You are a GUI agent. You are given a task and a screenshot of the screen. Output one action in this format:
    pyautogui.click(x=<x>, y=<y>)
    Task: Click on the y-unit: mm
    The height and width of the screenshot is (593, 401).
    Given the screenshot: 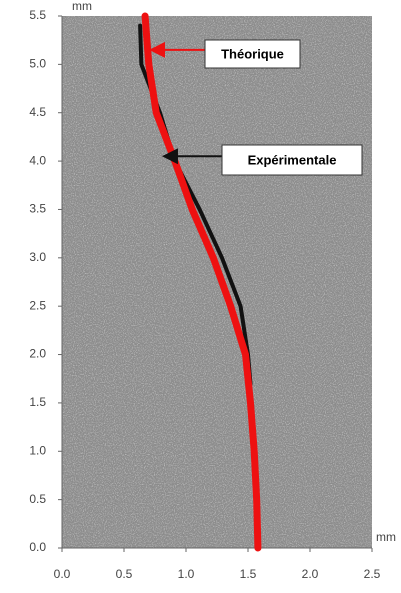 What is the action you would take?
    pyautogui.click(x=82, y=6)
    